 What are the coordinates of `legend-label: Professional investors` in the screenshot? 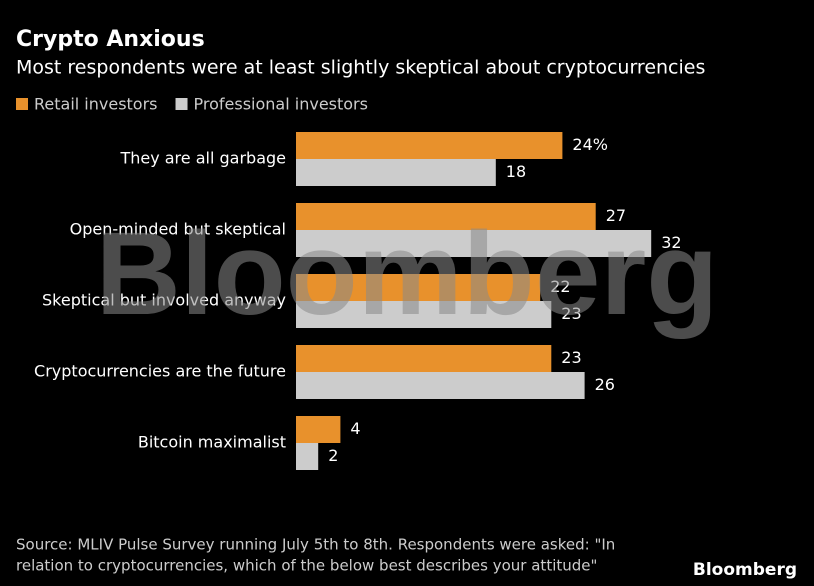 It's located at (281, 104).